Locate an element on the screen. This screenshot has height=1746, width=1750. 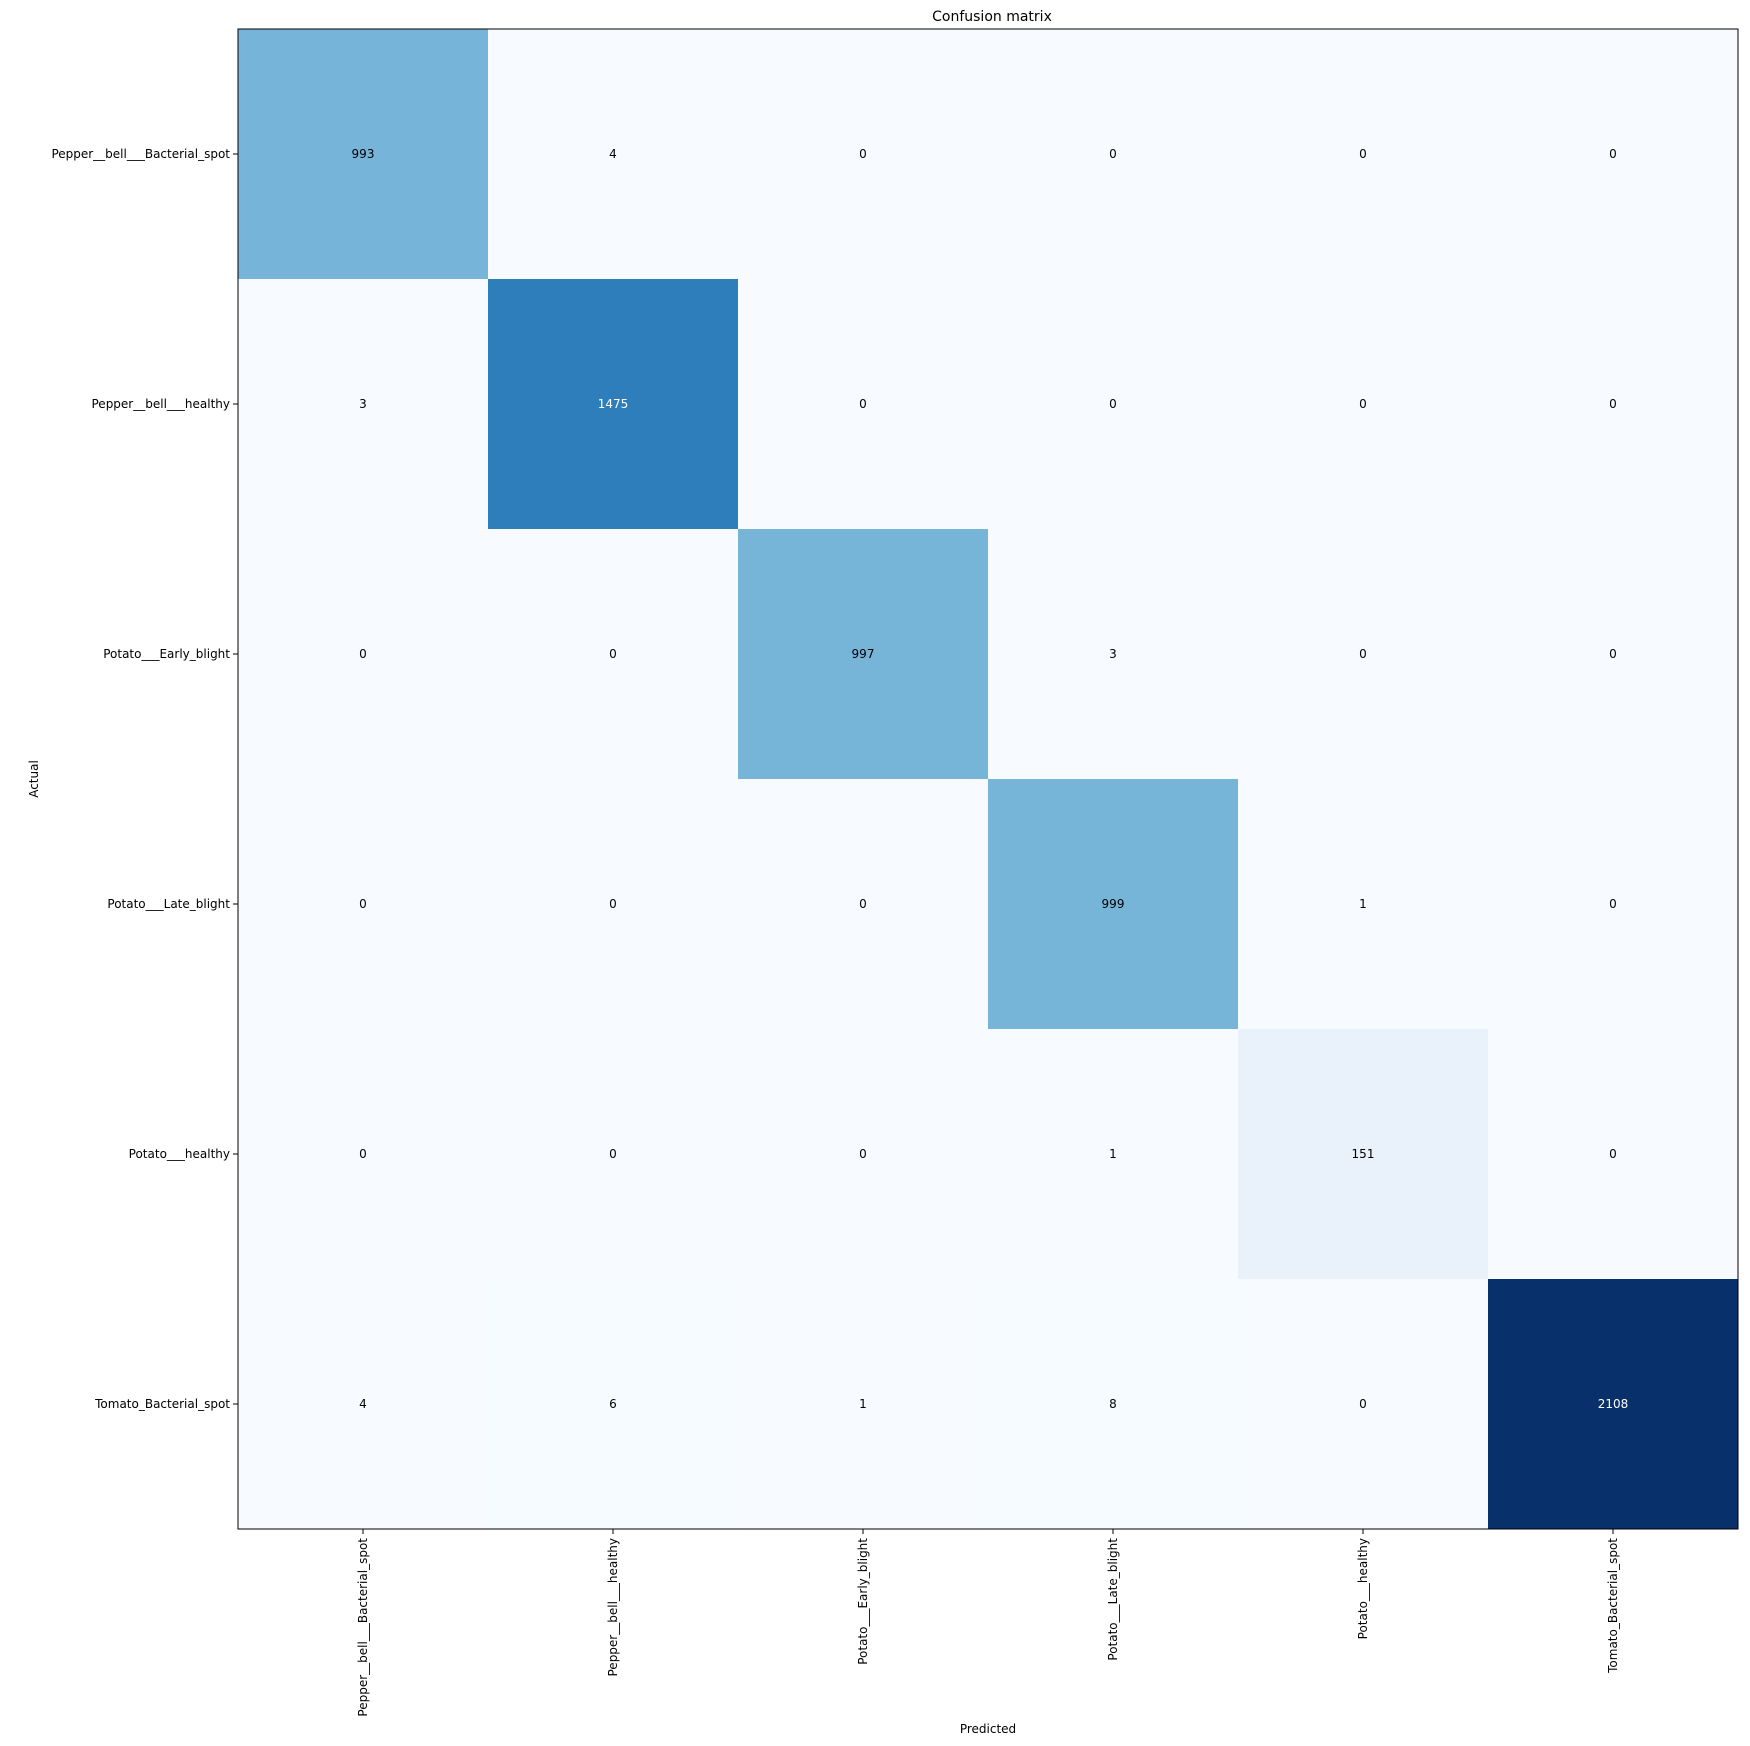
cell-value-label: 999 is located at coordinates (1113, 904).